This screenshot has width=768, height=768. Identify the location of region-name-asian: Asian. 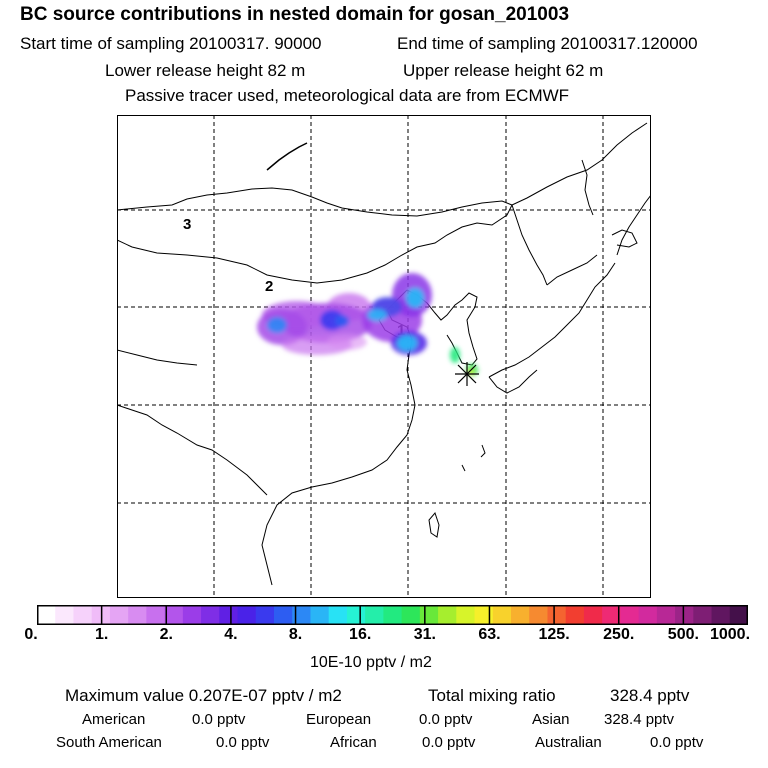
(551, 719).